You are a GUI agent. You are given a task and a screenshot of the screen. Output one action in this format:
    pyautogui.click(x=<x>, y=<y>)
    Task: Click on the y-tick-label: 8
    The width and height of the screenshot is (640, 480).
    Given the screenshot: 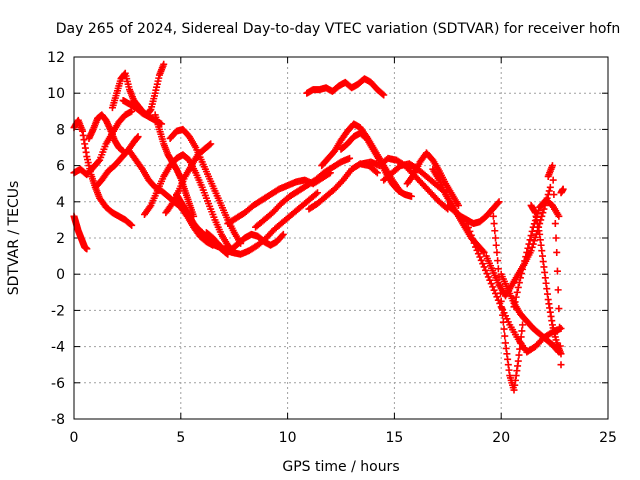 What is the action you would take?
    pyautogui.click(x=60, y=130)
    